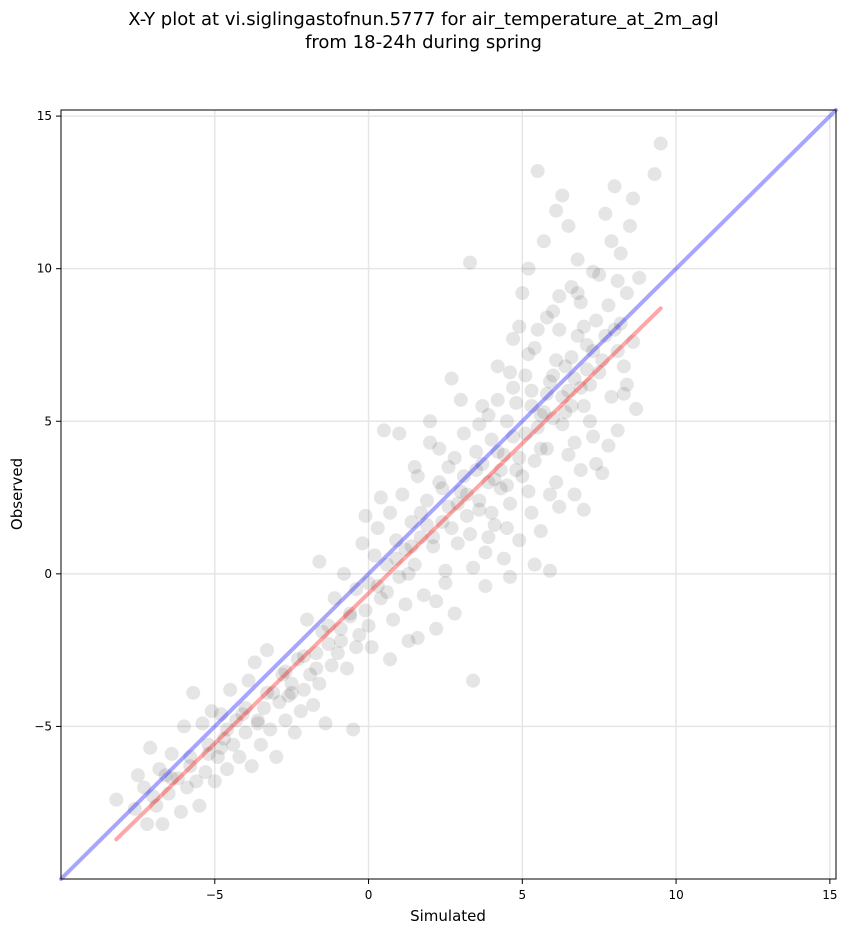 Image resolution: width=847 pixels, height=934 pixels. I want to click on y-tick-label: 15, so click(44, 116).